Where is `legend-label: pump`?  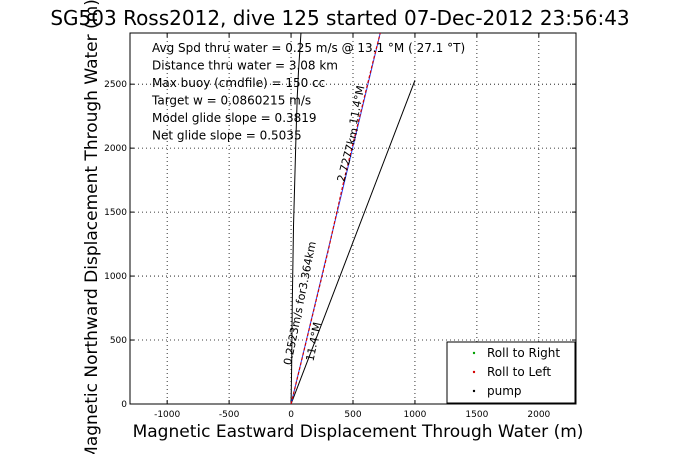 legend-label: pump is located at coordinates (504, 391).